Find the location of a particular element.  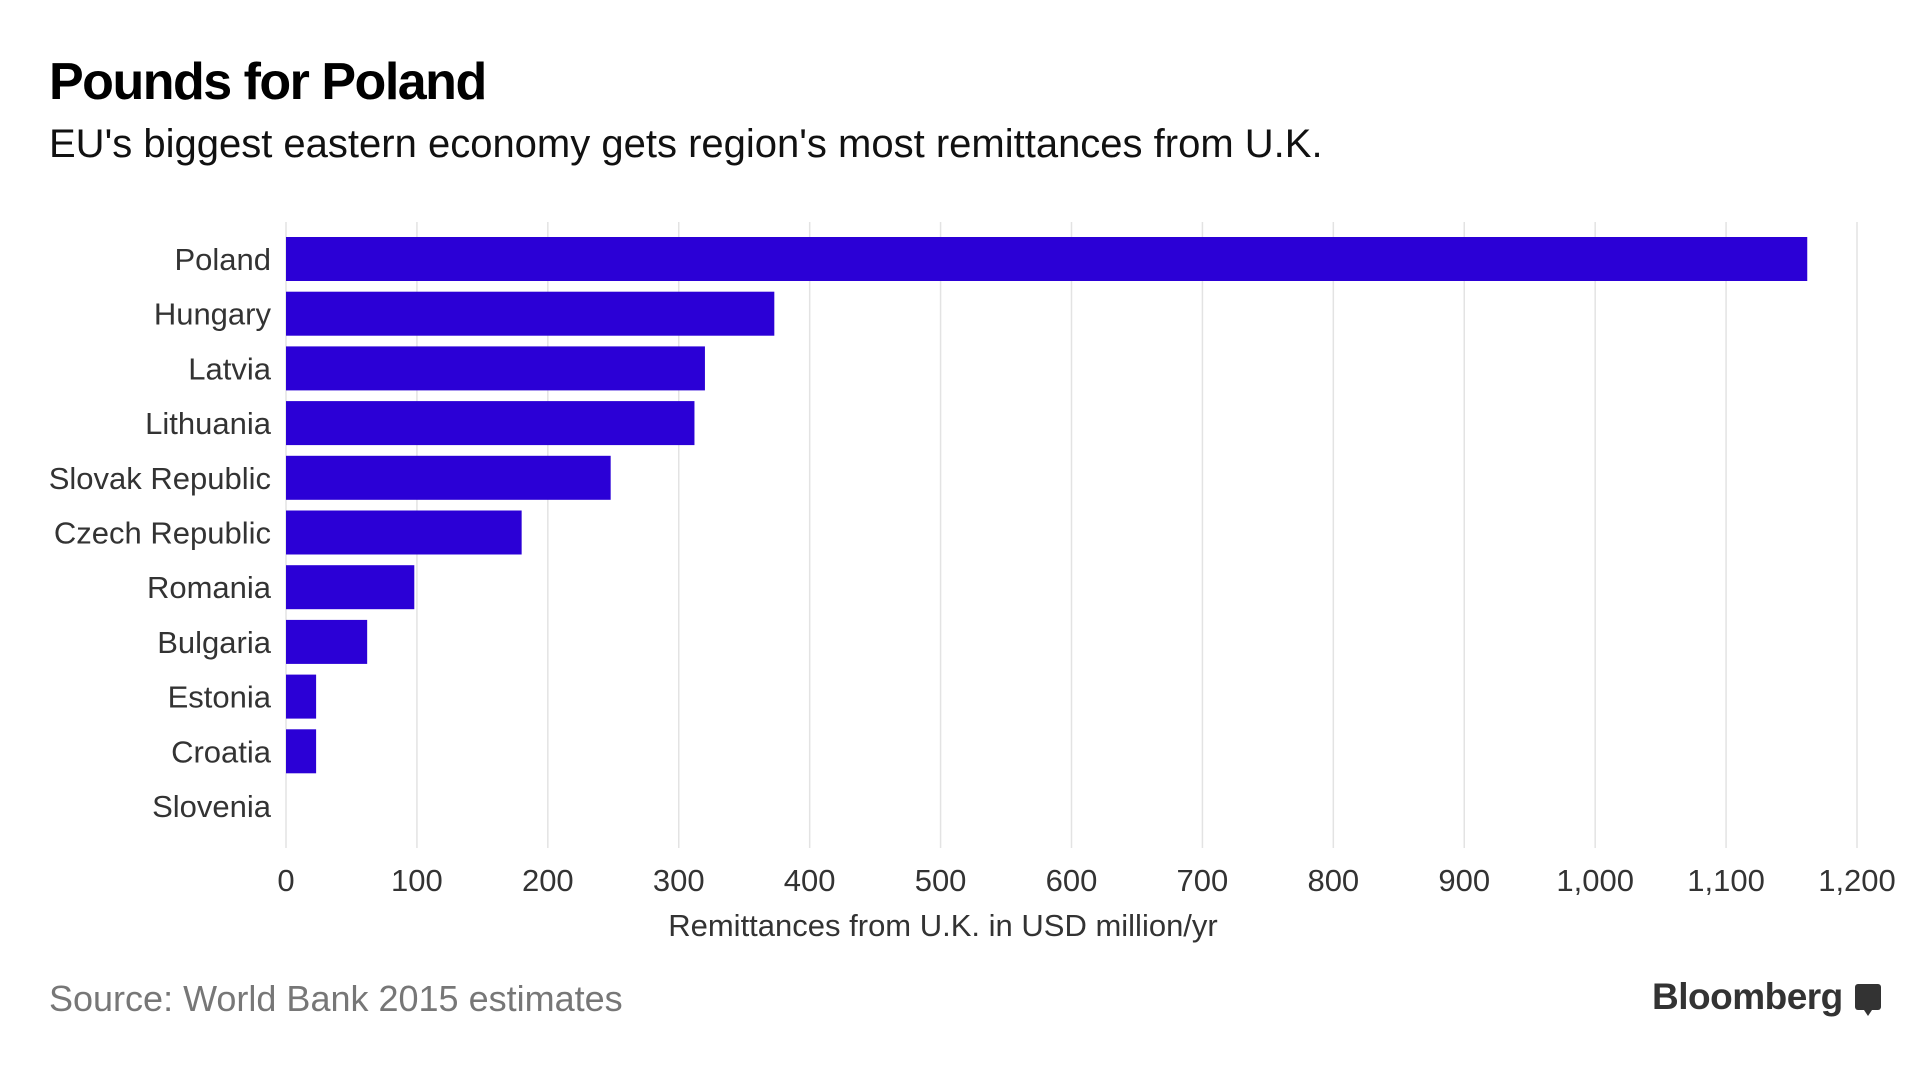

x-tick-label: 1,000 is located at coordinates (1595, 880).